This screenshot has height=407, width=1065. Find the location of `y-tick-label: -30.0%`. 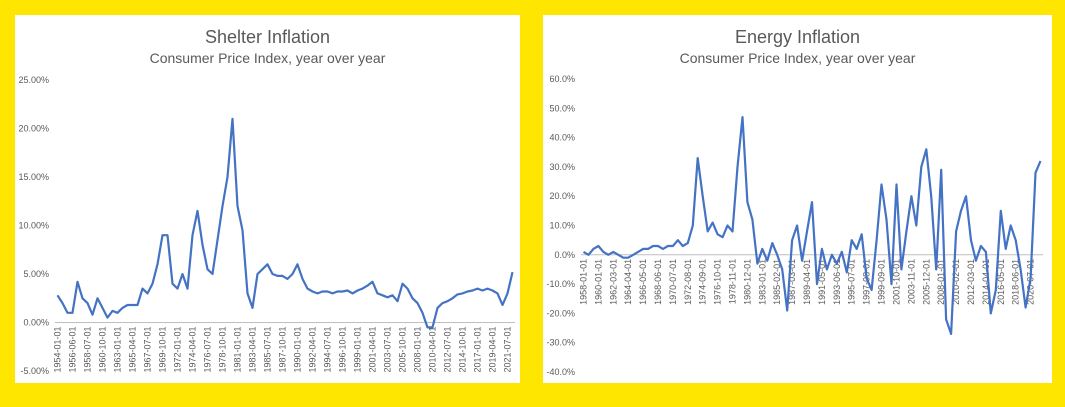

y-tick-label: -30.0% is located at coordinates (560, 343).